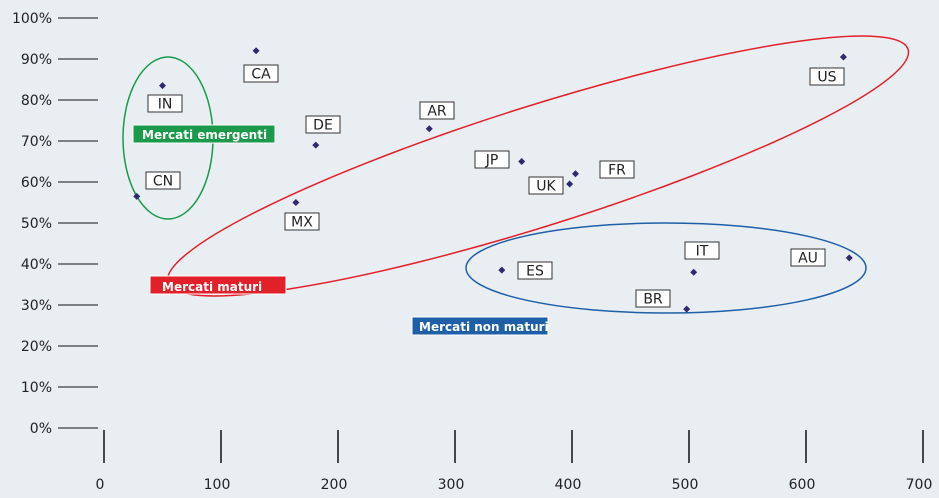 This screenshot has width=939, height=498. What do you see at coordinates (569, 184) in the screenshot?
I see `data-point-uk` at bounding box center [569, 184].